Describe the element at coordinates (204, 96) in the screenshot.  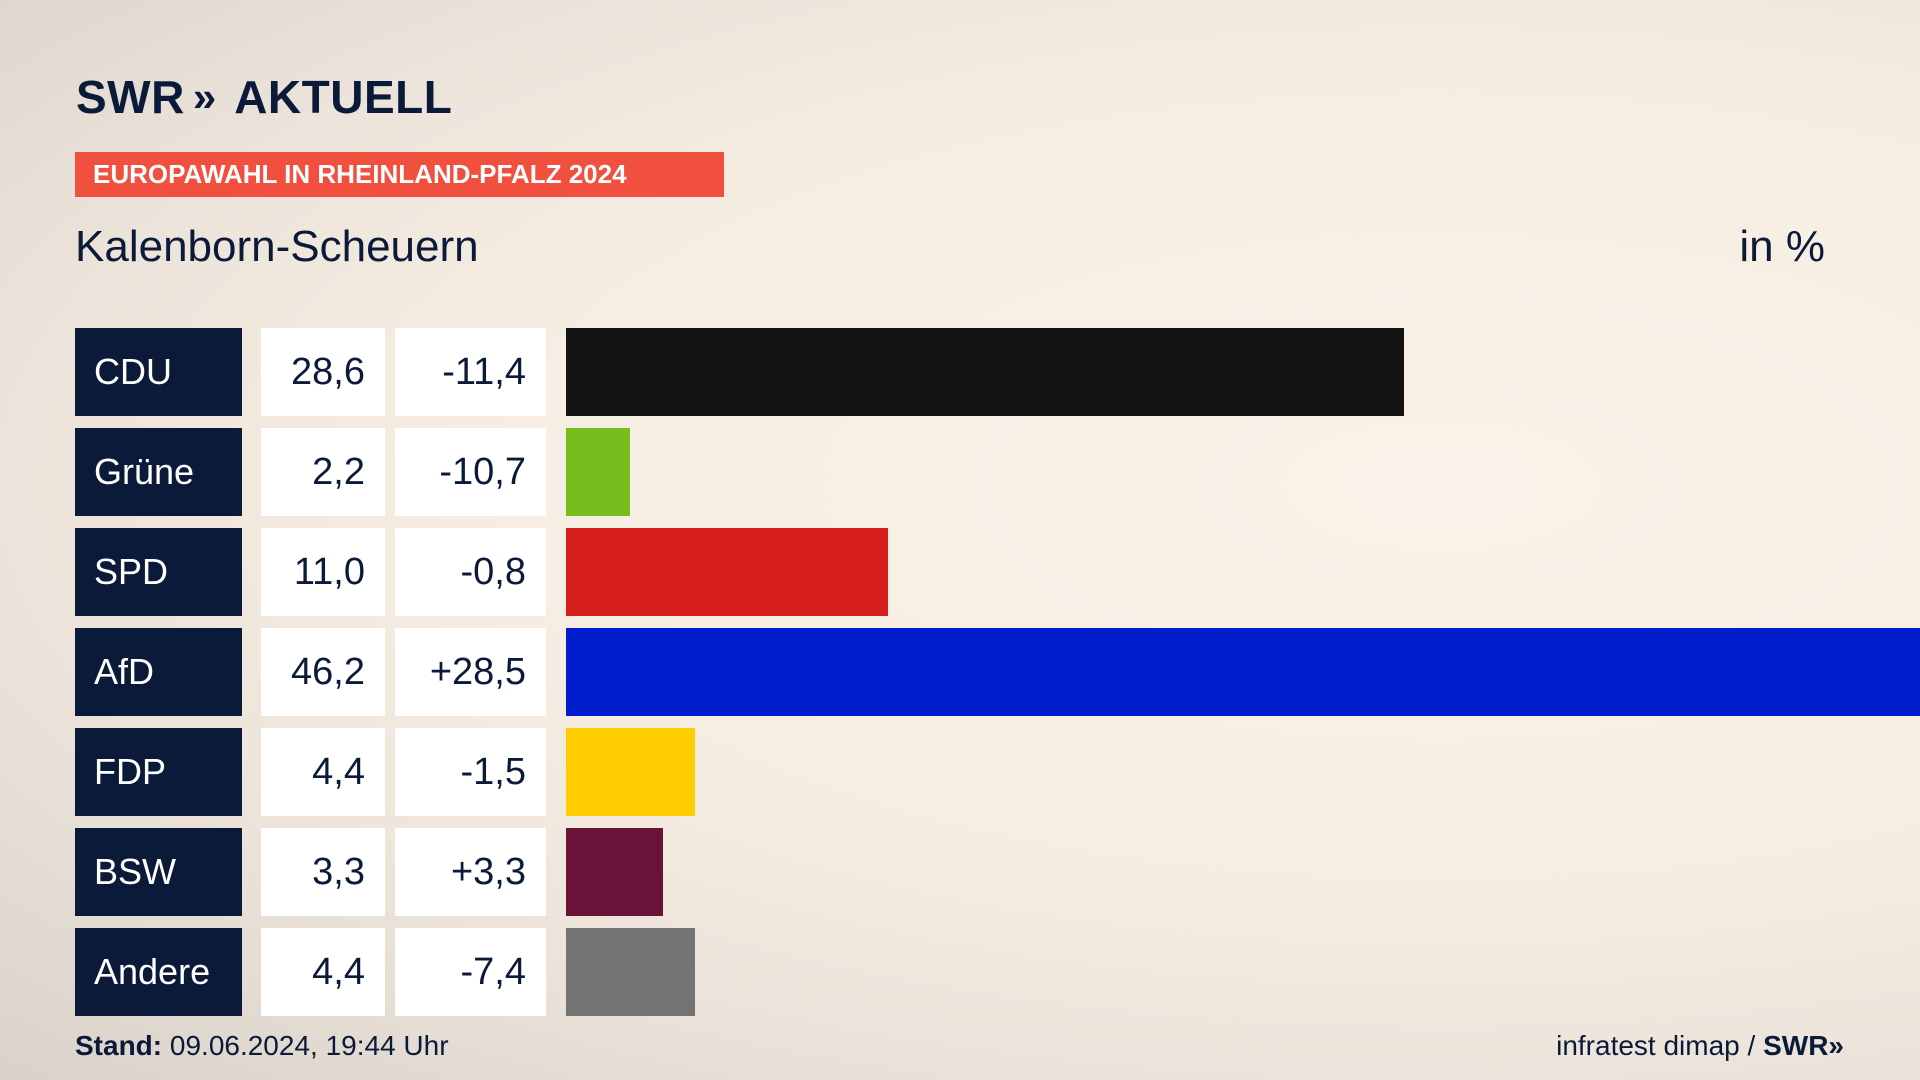
I see `chevron-icon: »` at that location.